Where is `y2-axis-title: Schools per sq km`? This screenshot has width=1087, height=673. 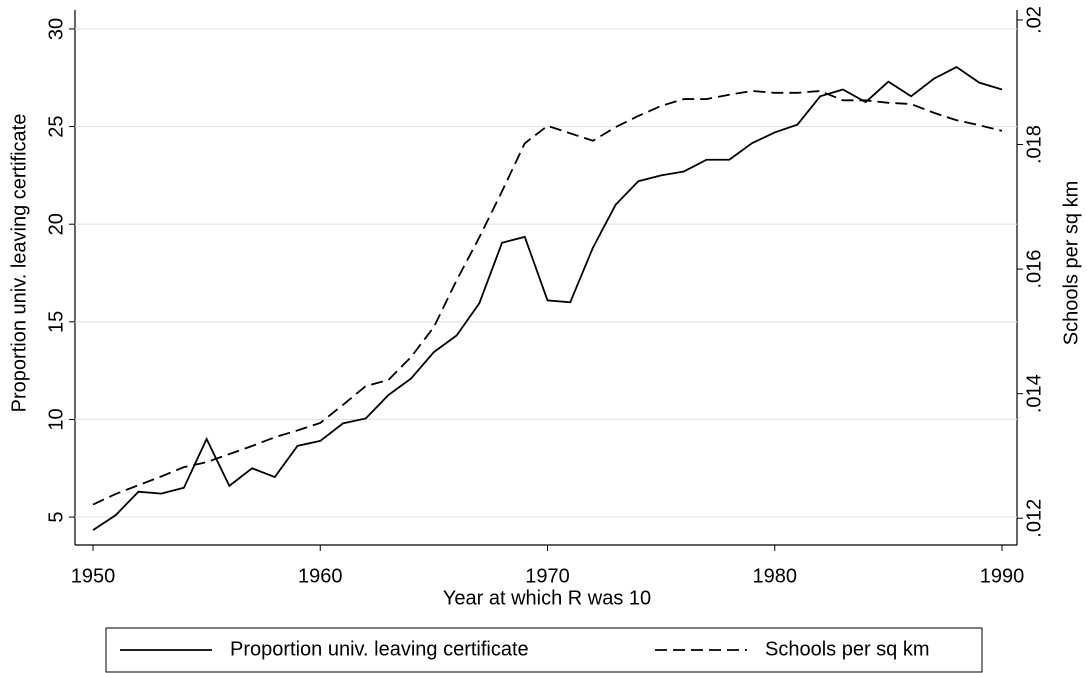
y2-axis-title: Schools per sq km is located at coordinates (1071, 263).